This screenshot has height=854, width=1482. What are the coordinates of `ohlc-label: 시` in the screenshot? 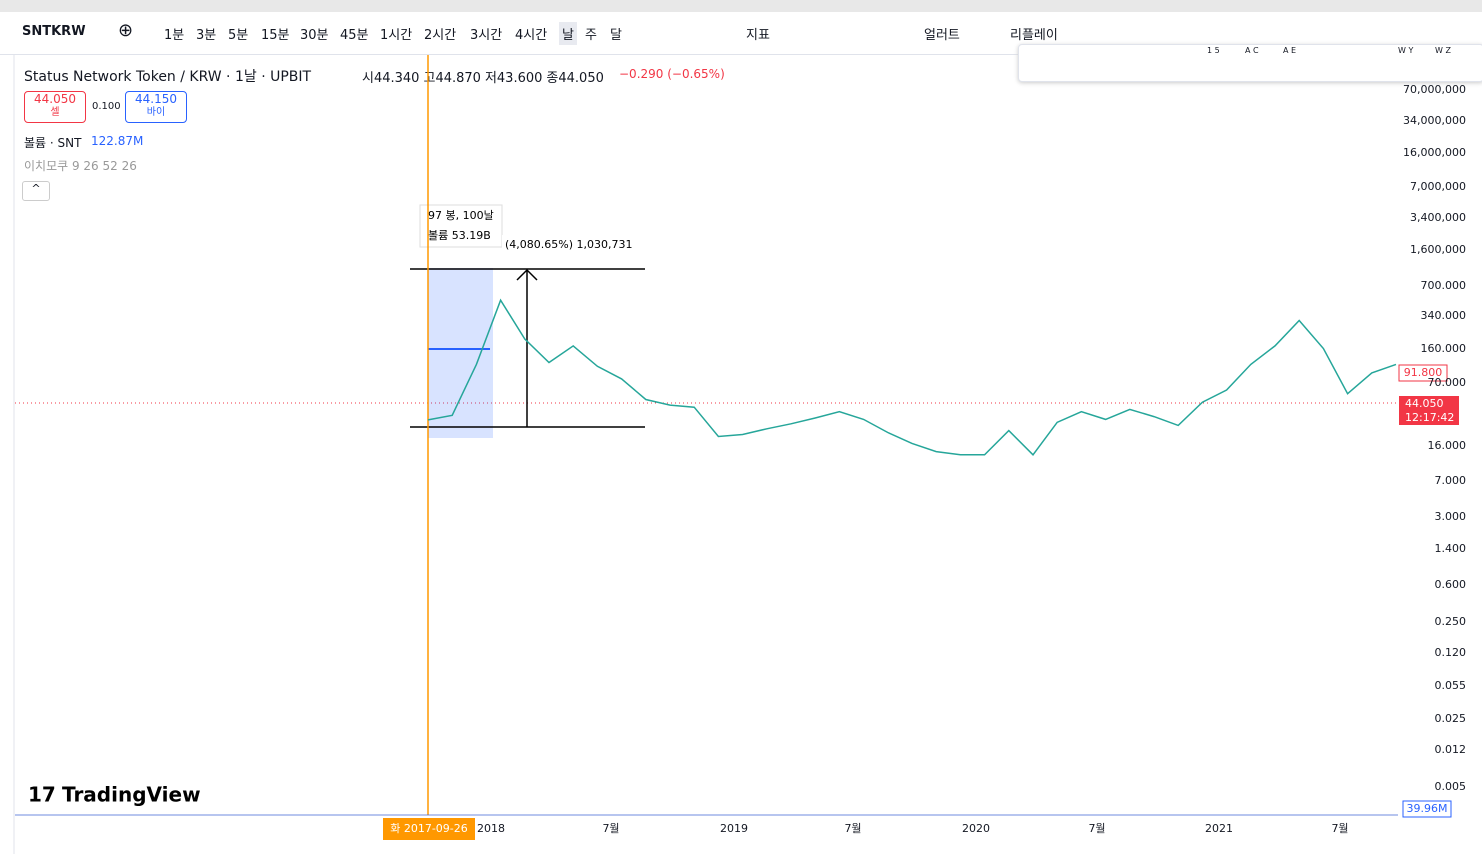 It's located at (368, 78).